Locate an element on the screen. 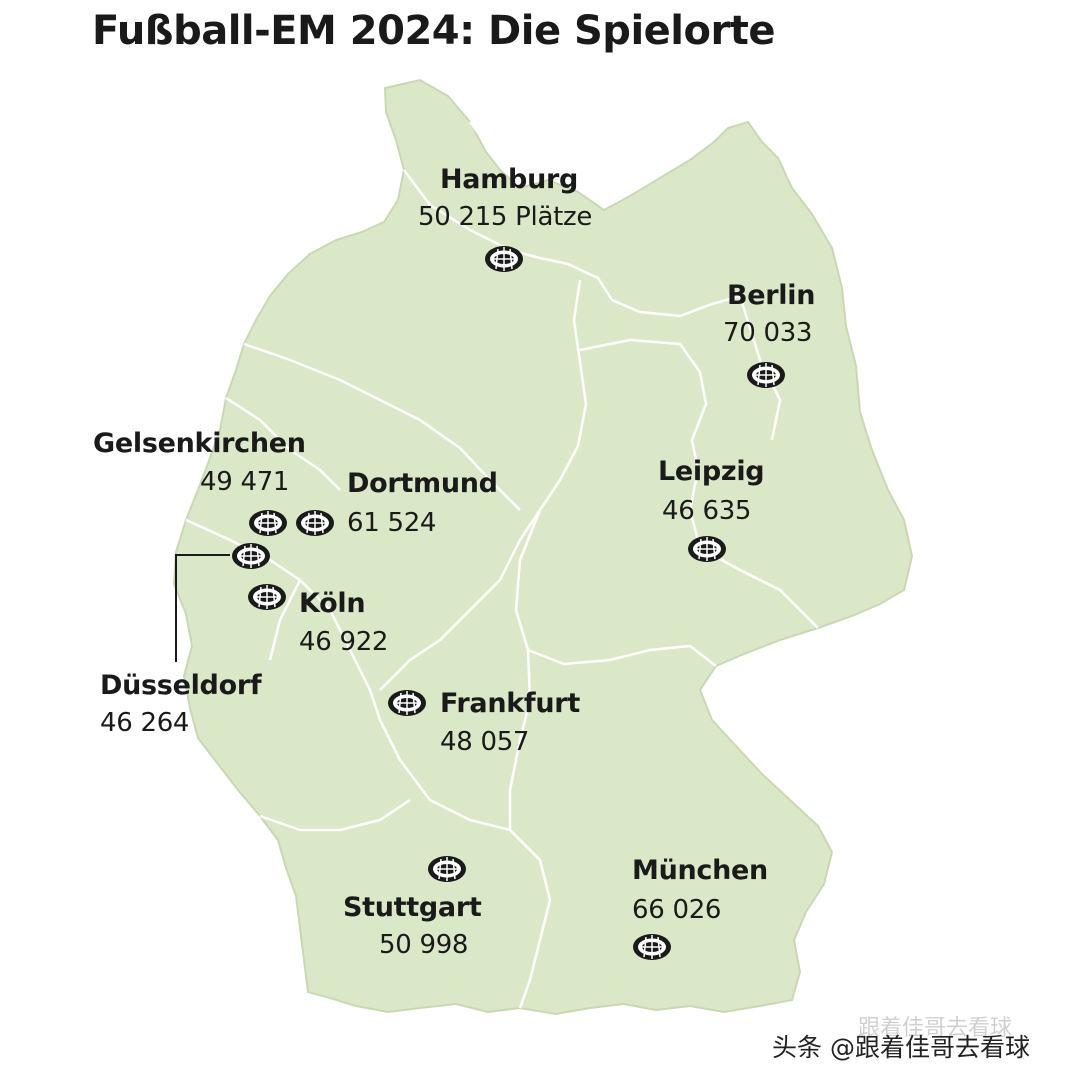  city-capacity-hamburg: 50 215 Plätze is located at coordinates (505, 217).